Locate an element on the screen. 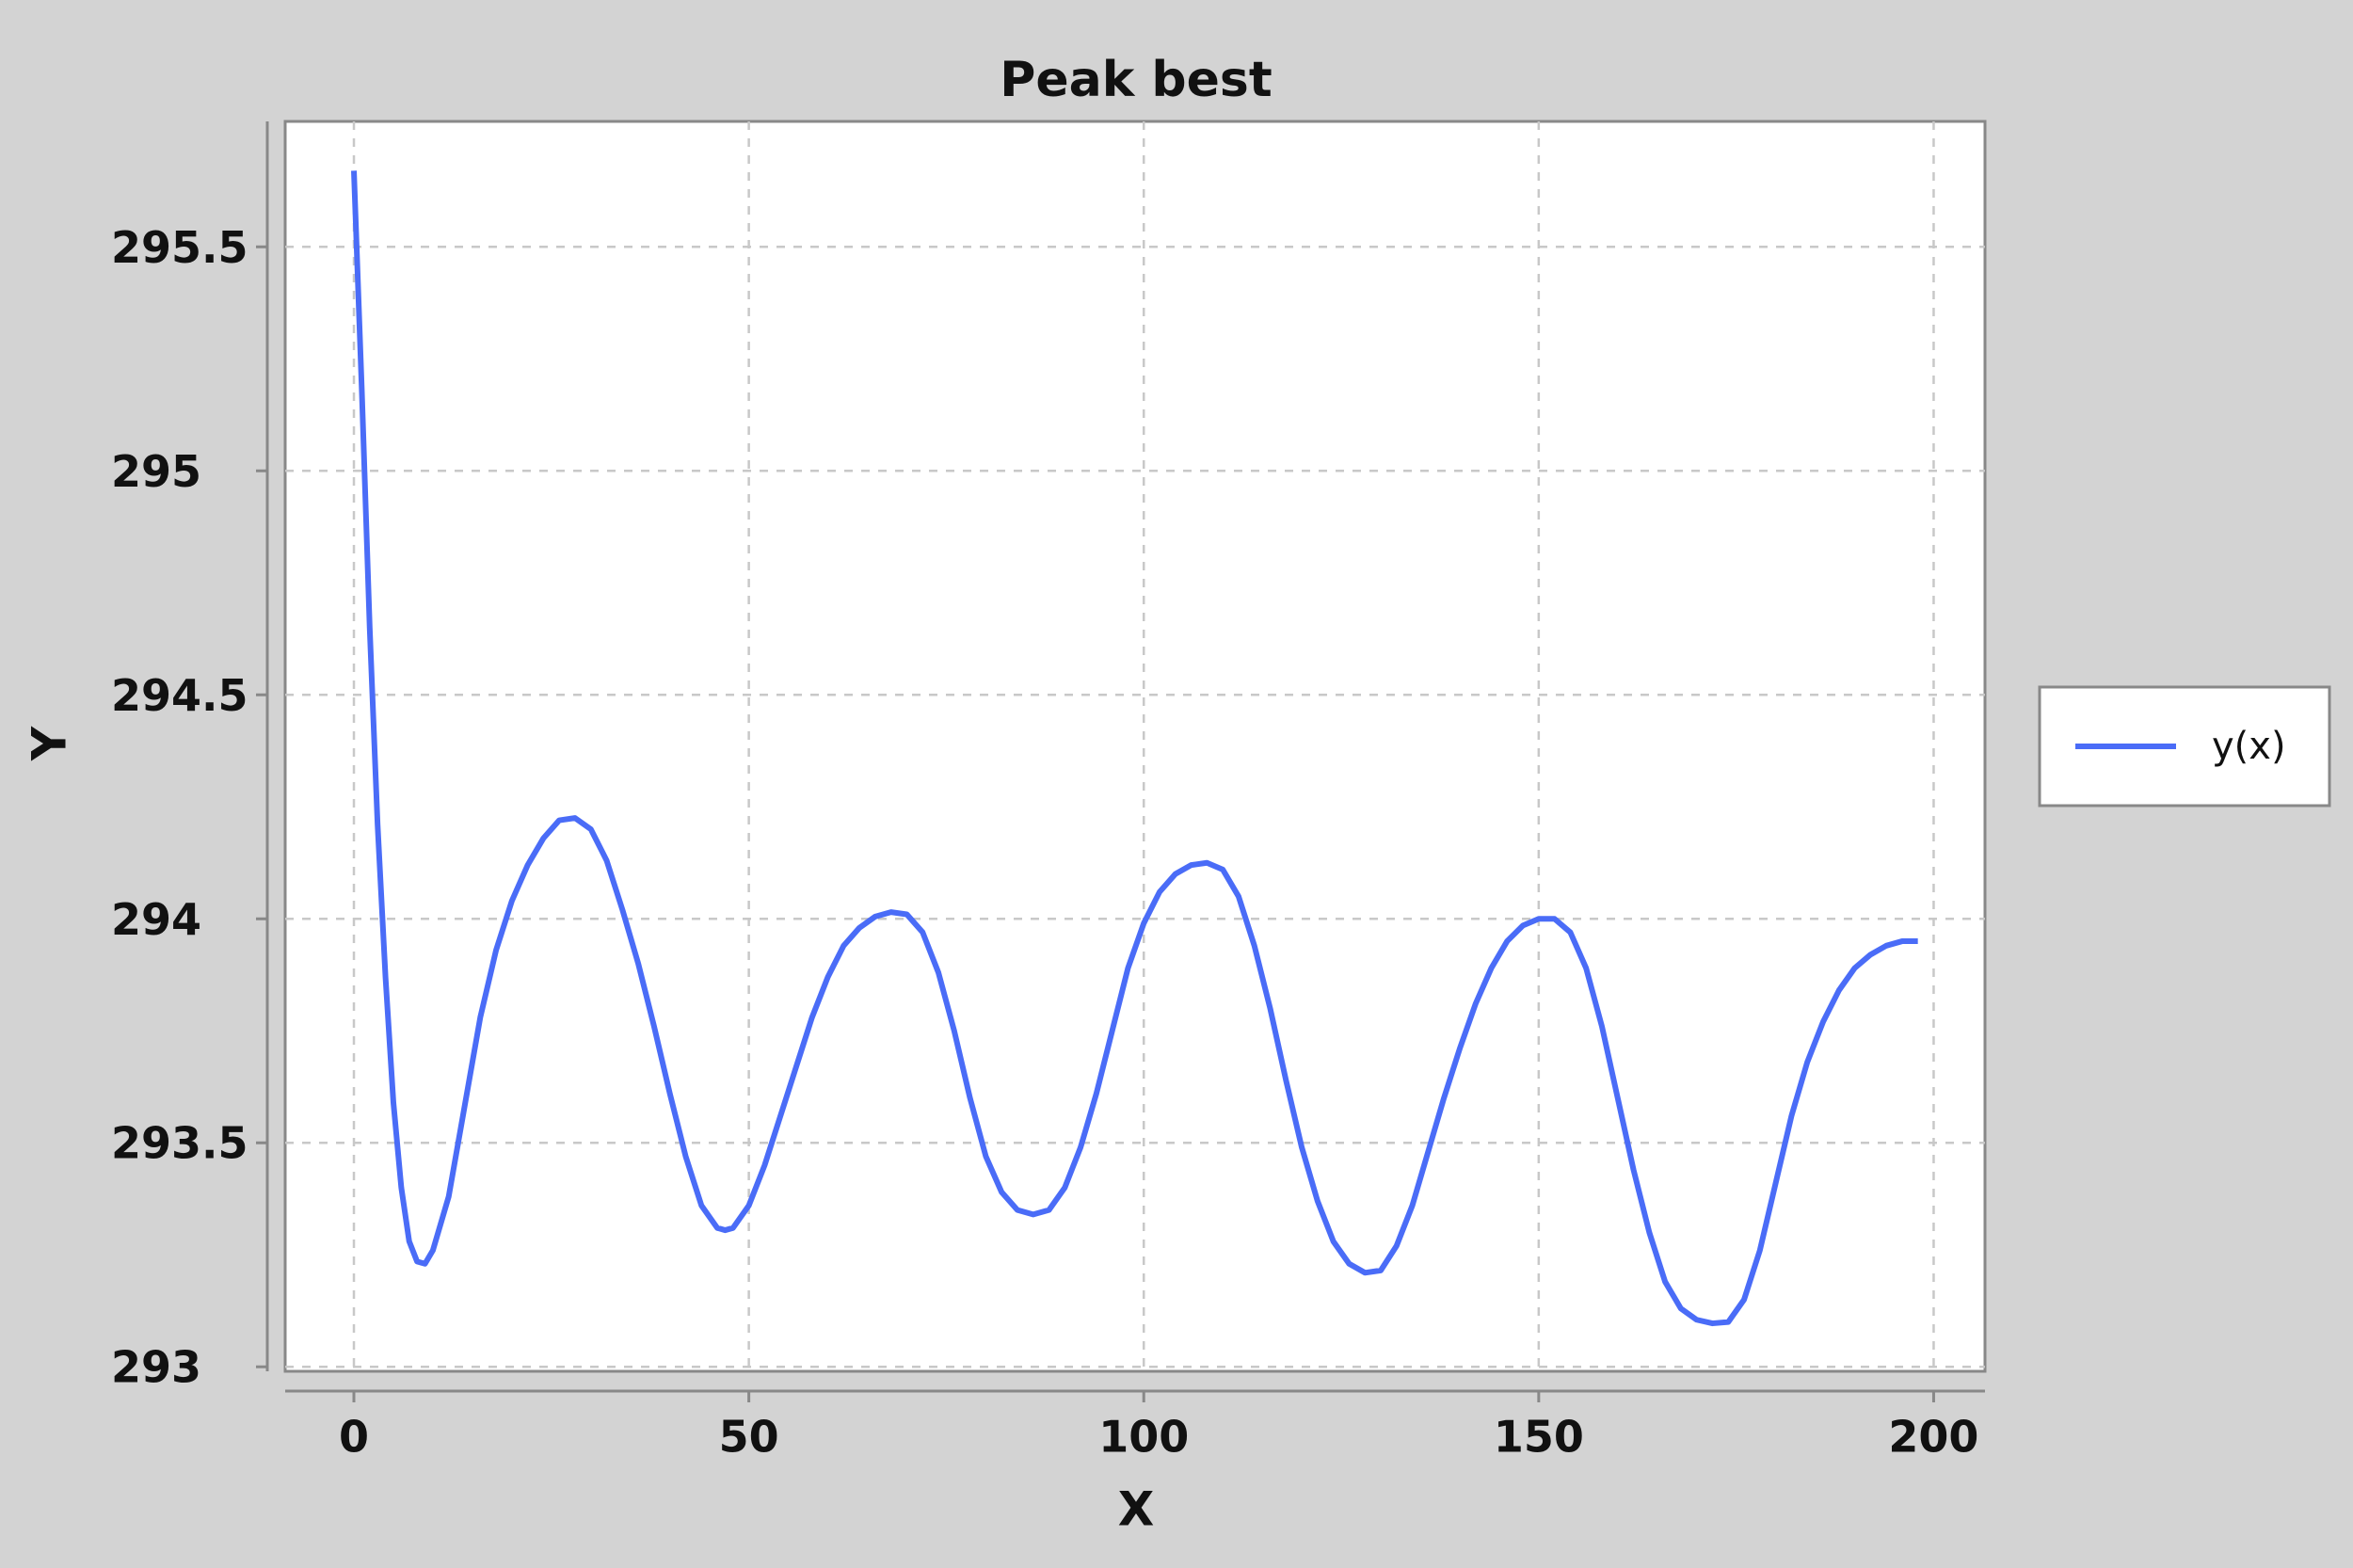  y-tick-label: 294.5 is located at coordinates (179, 695).